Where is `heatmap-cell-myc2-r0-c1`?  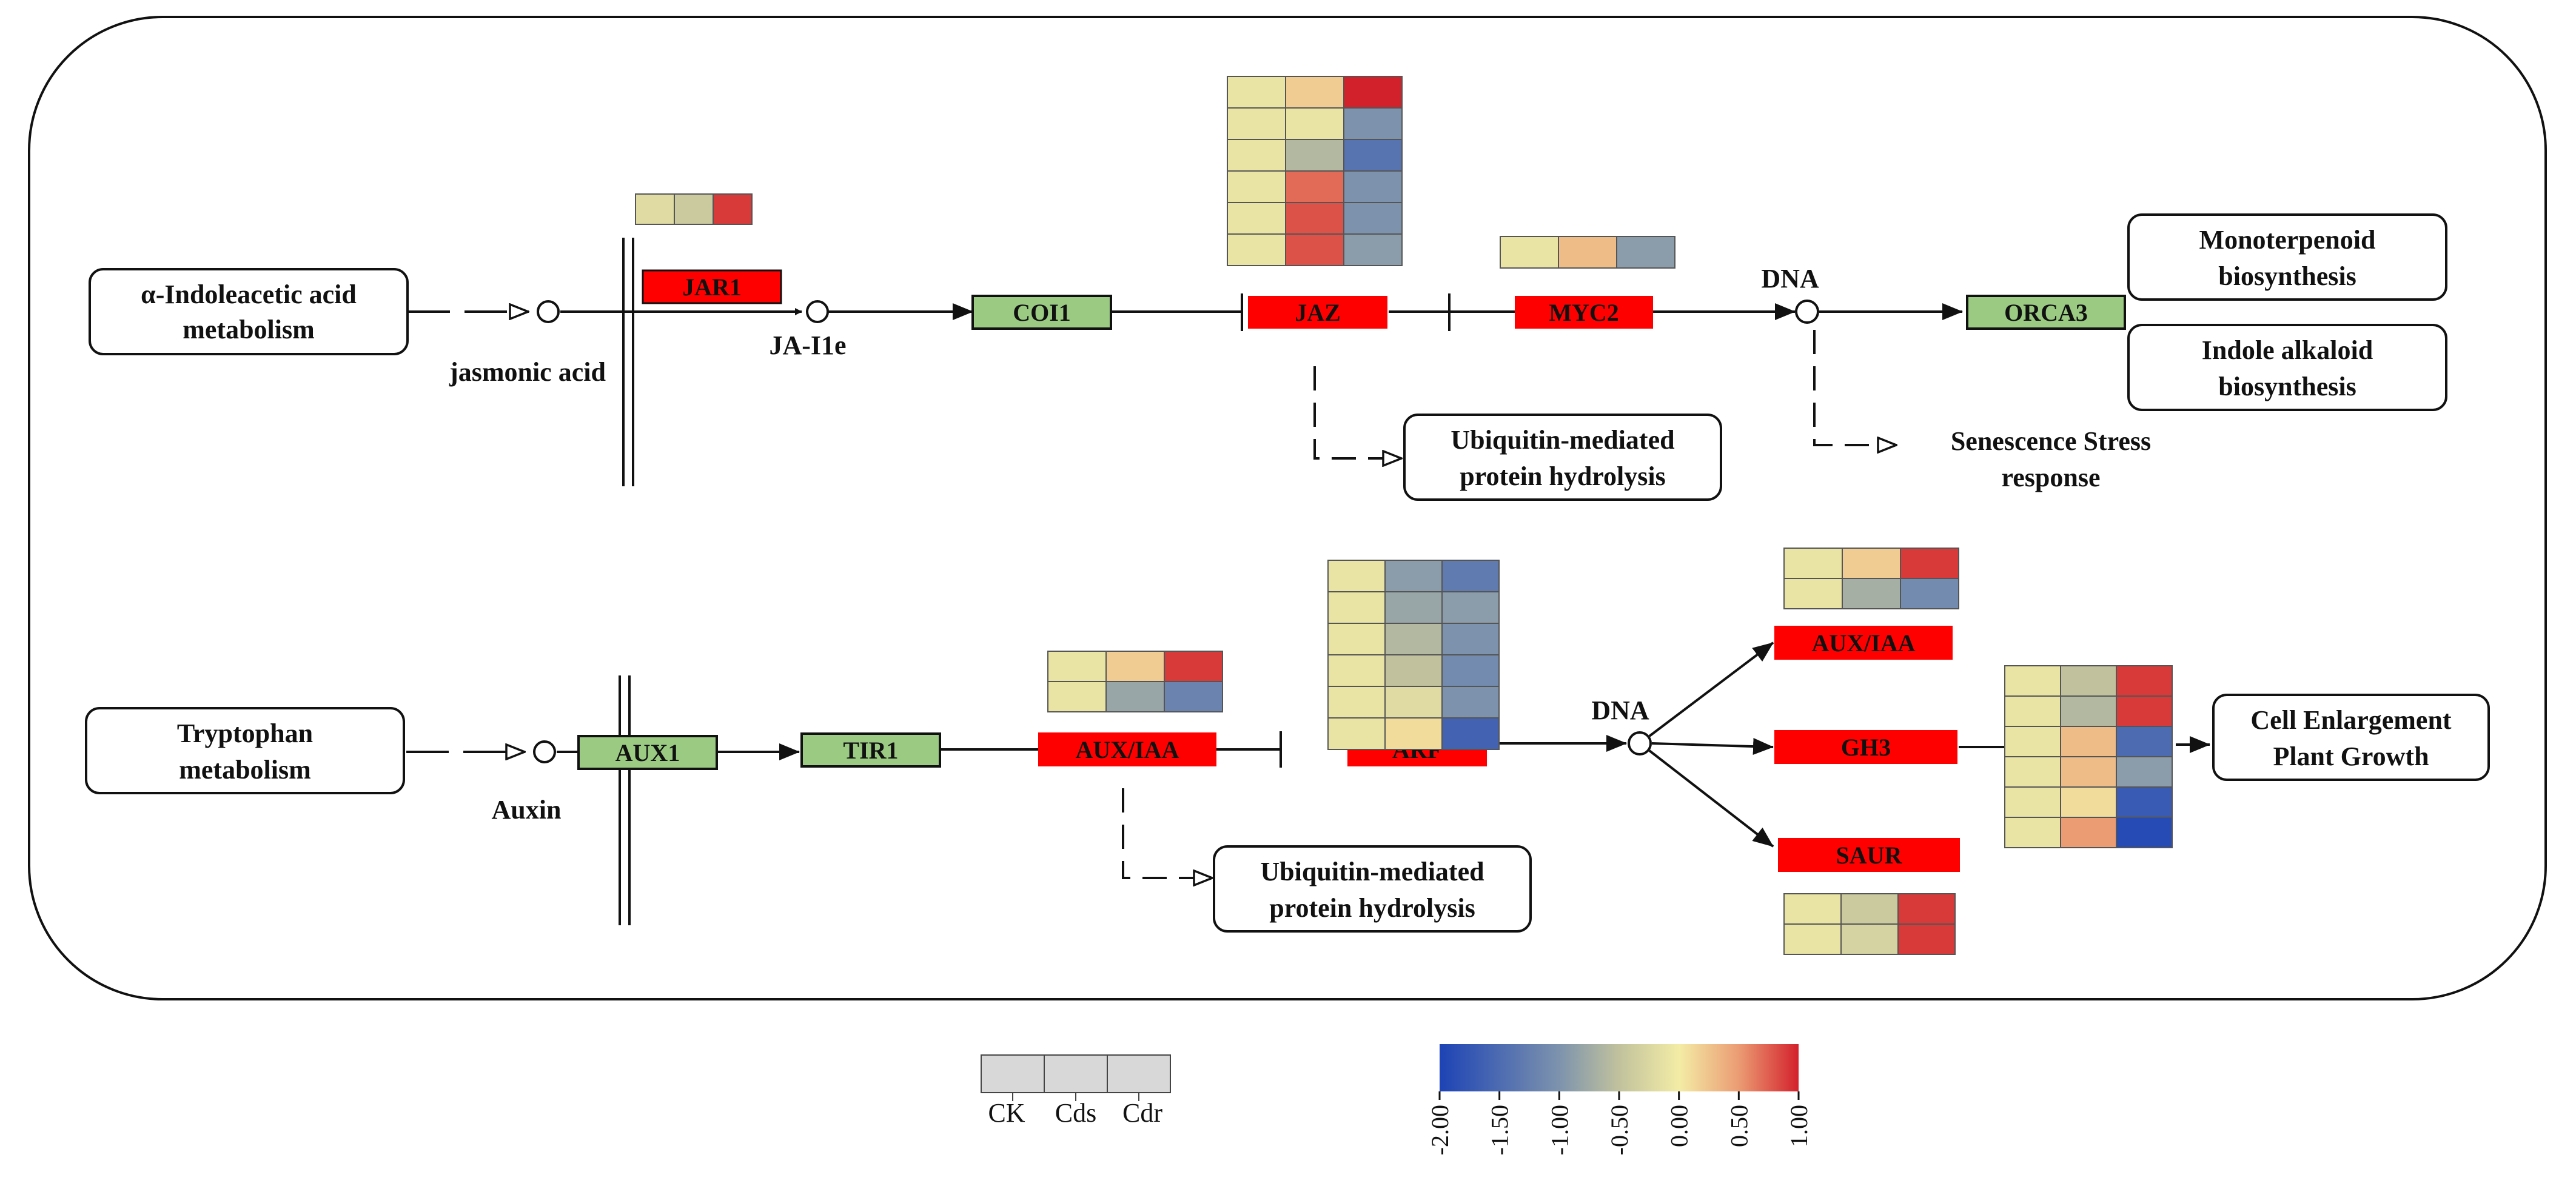 heatmap-cell-myc2-r0-c1 is located at coordinates (1588, 252).